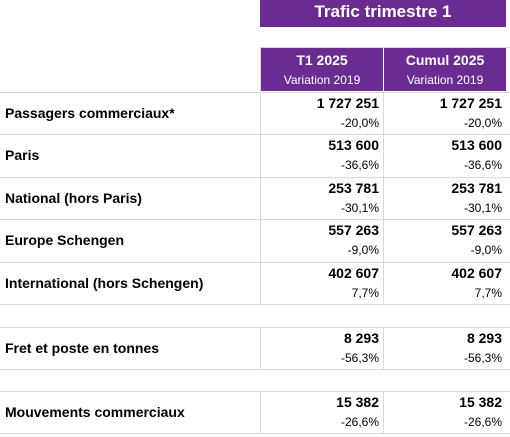  I want to click on table-row: Paris 513 600 -36,6% 513 600 -36,6%, so click(255, 155).